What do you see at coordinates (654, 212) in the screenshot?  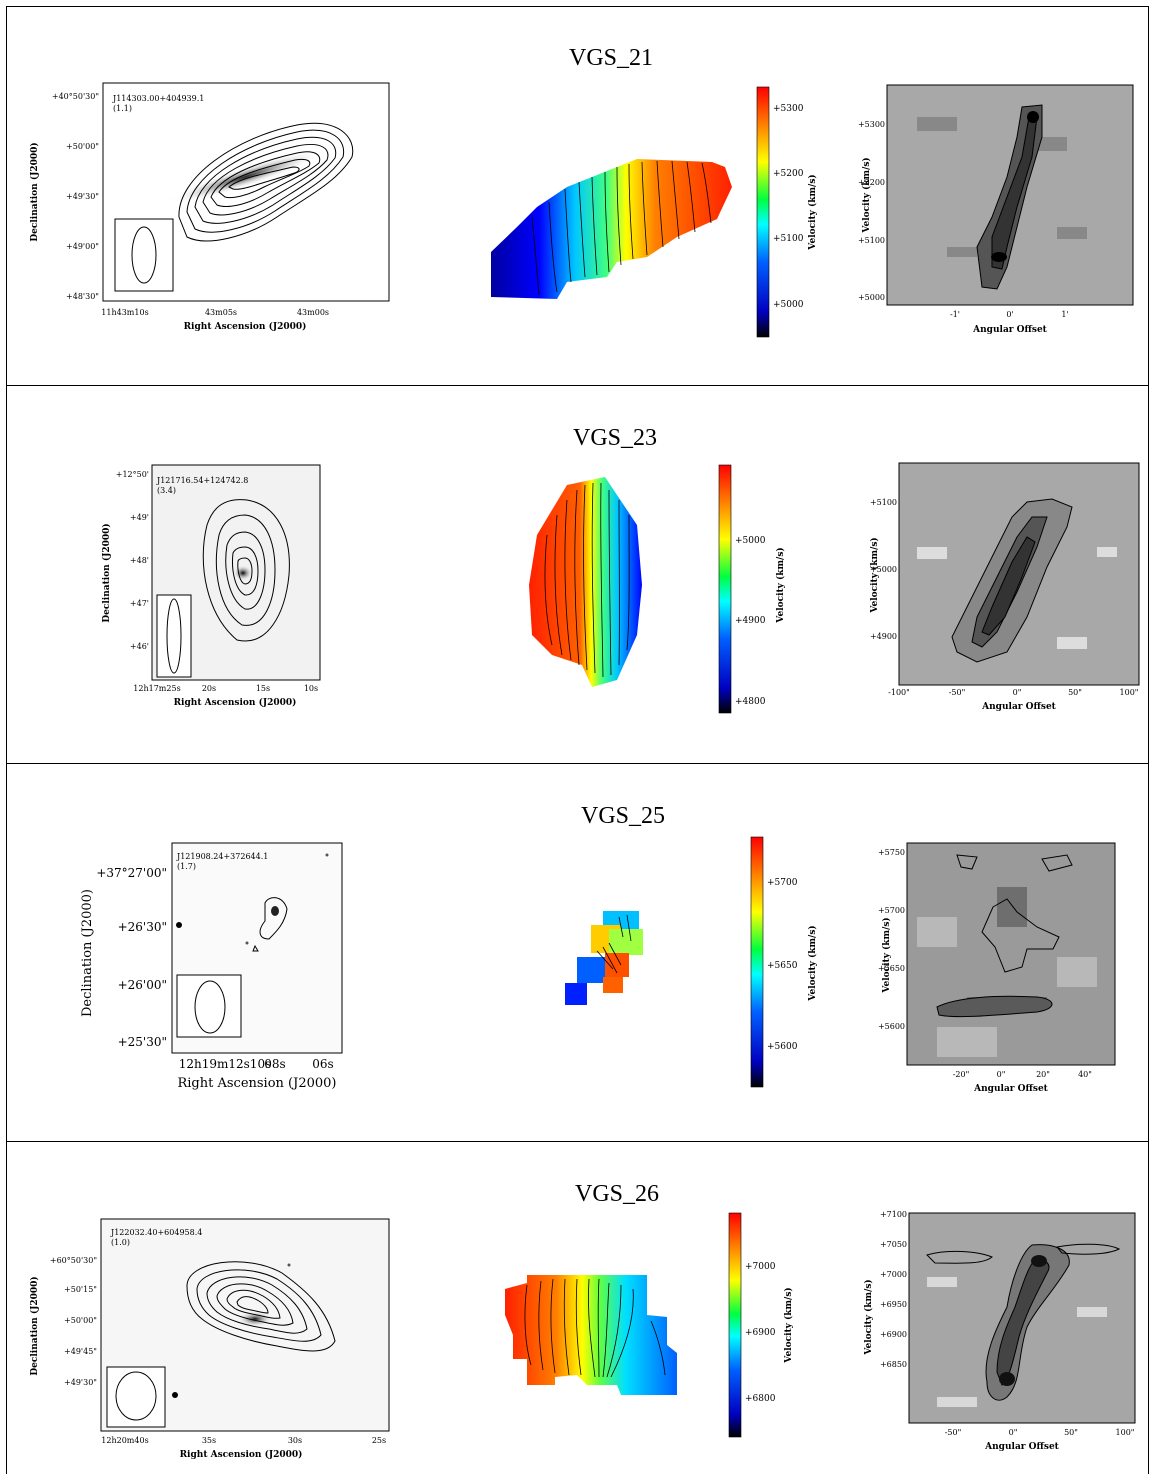 I see `velocity-field: +5300 +5200 +5100 +5000 Velocity (km/s)` at bounding box center [654, 212].